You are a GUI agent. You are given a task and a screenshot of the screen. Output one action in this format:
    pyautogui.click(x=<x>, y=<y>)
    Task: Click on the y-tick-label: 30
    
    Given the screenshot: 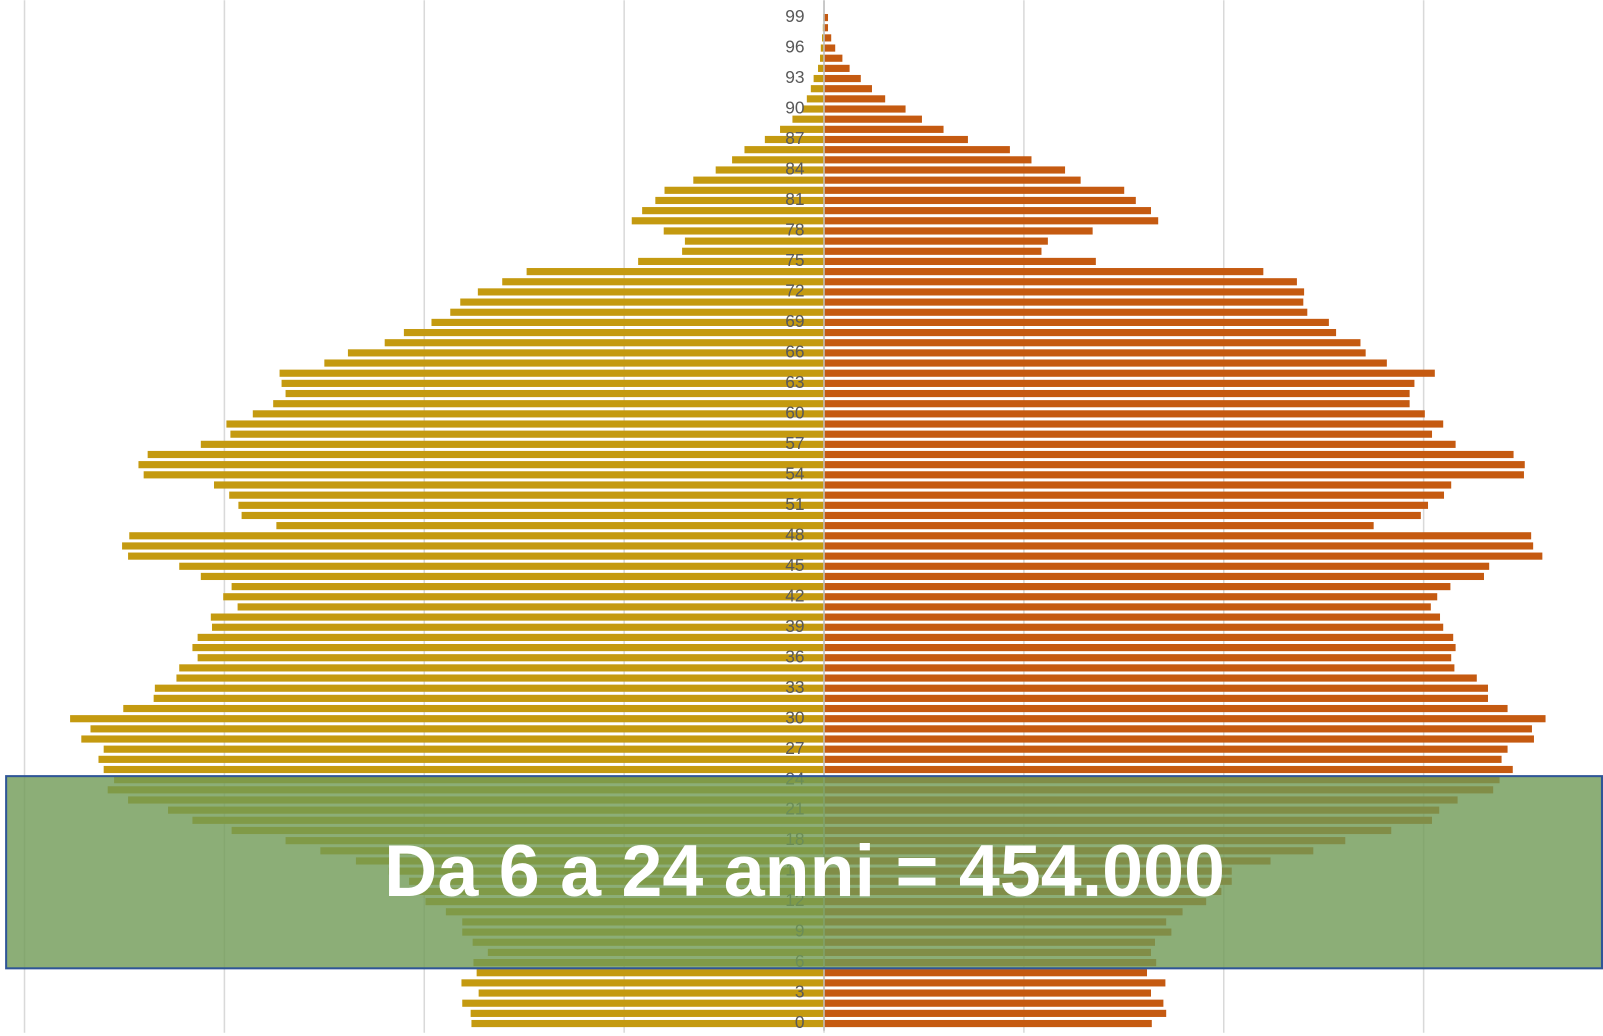 What is the action you would take?
    pyautogui.click(x=794, y=717)
    